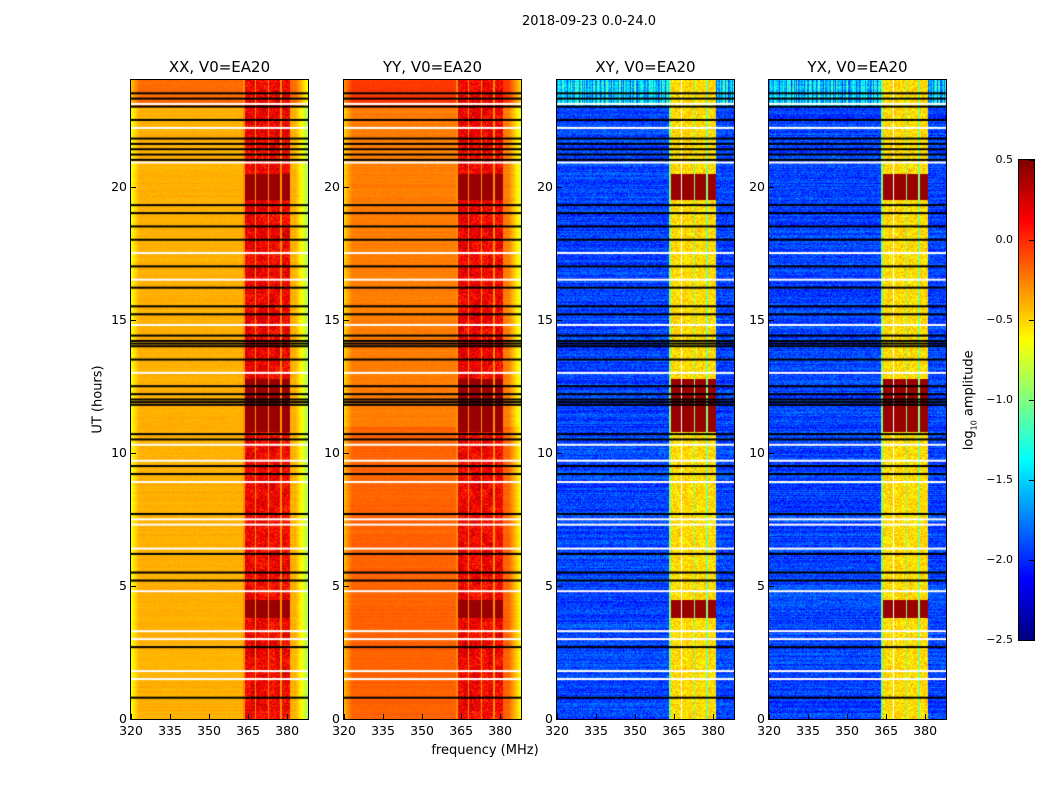  What do you see at coordinates (98, 399) in the screenshot?
I see `y-axis-label: UT (hours)` at bounding box center [98, 399].